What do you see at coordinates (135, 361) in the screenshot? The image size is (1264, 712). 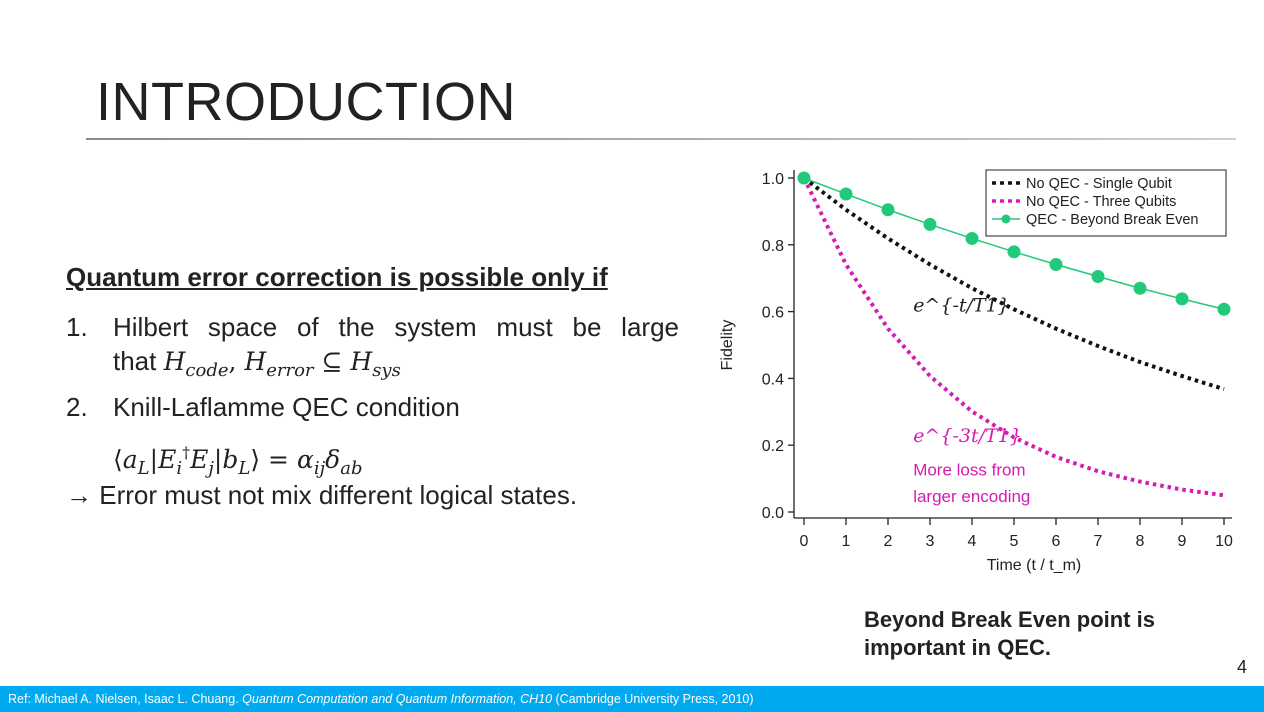 I see `condition-1-that: that` at bounding box center [135, 361].